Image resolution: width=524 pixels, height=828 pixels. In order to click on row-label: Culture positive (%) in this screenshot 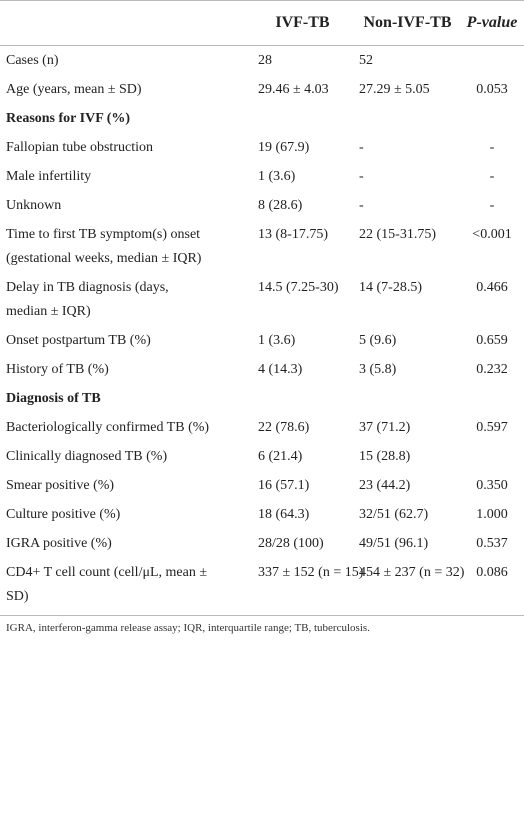, I will do `click(63, 514)`.